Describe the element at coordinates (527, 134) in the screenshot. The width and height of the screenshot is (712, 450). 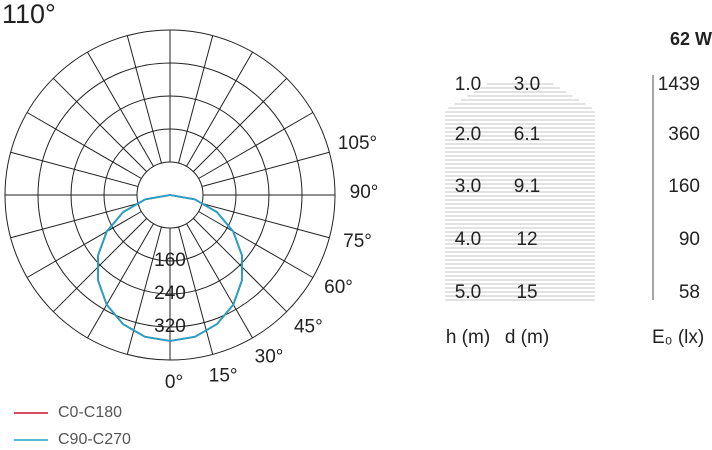
I see `table-cell: 6.1` at that location.